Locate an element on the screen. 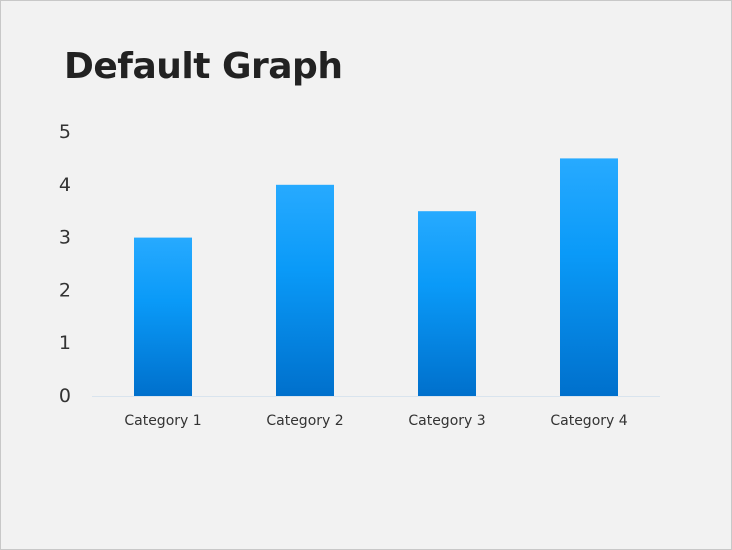 Image resolution: width=732 pixels, height=550 pixels. x-axis: Category 1 Category 2 Category 3 Category 4 is located at coordinates (375, 421).